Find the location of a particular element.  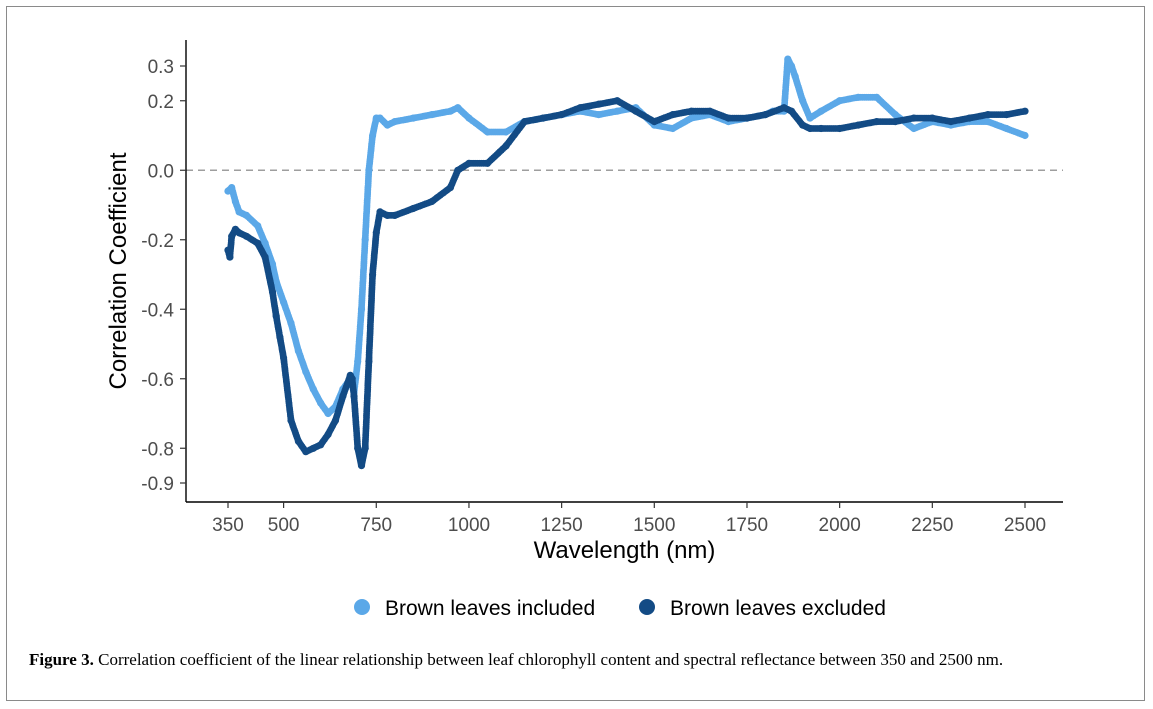

x-tick-label: 1250 is located at coordinates (561, 525).